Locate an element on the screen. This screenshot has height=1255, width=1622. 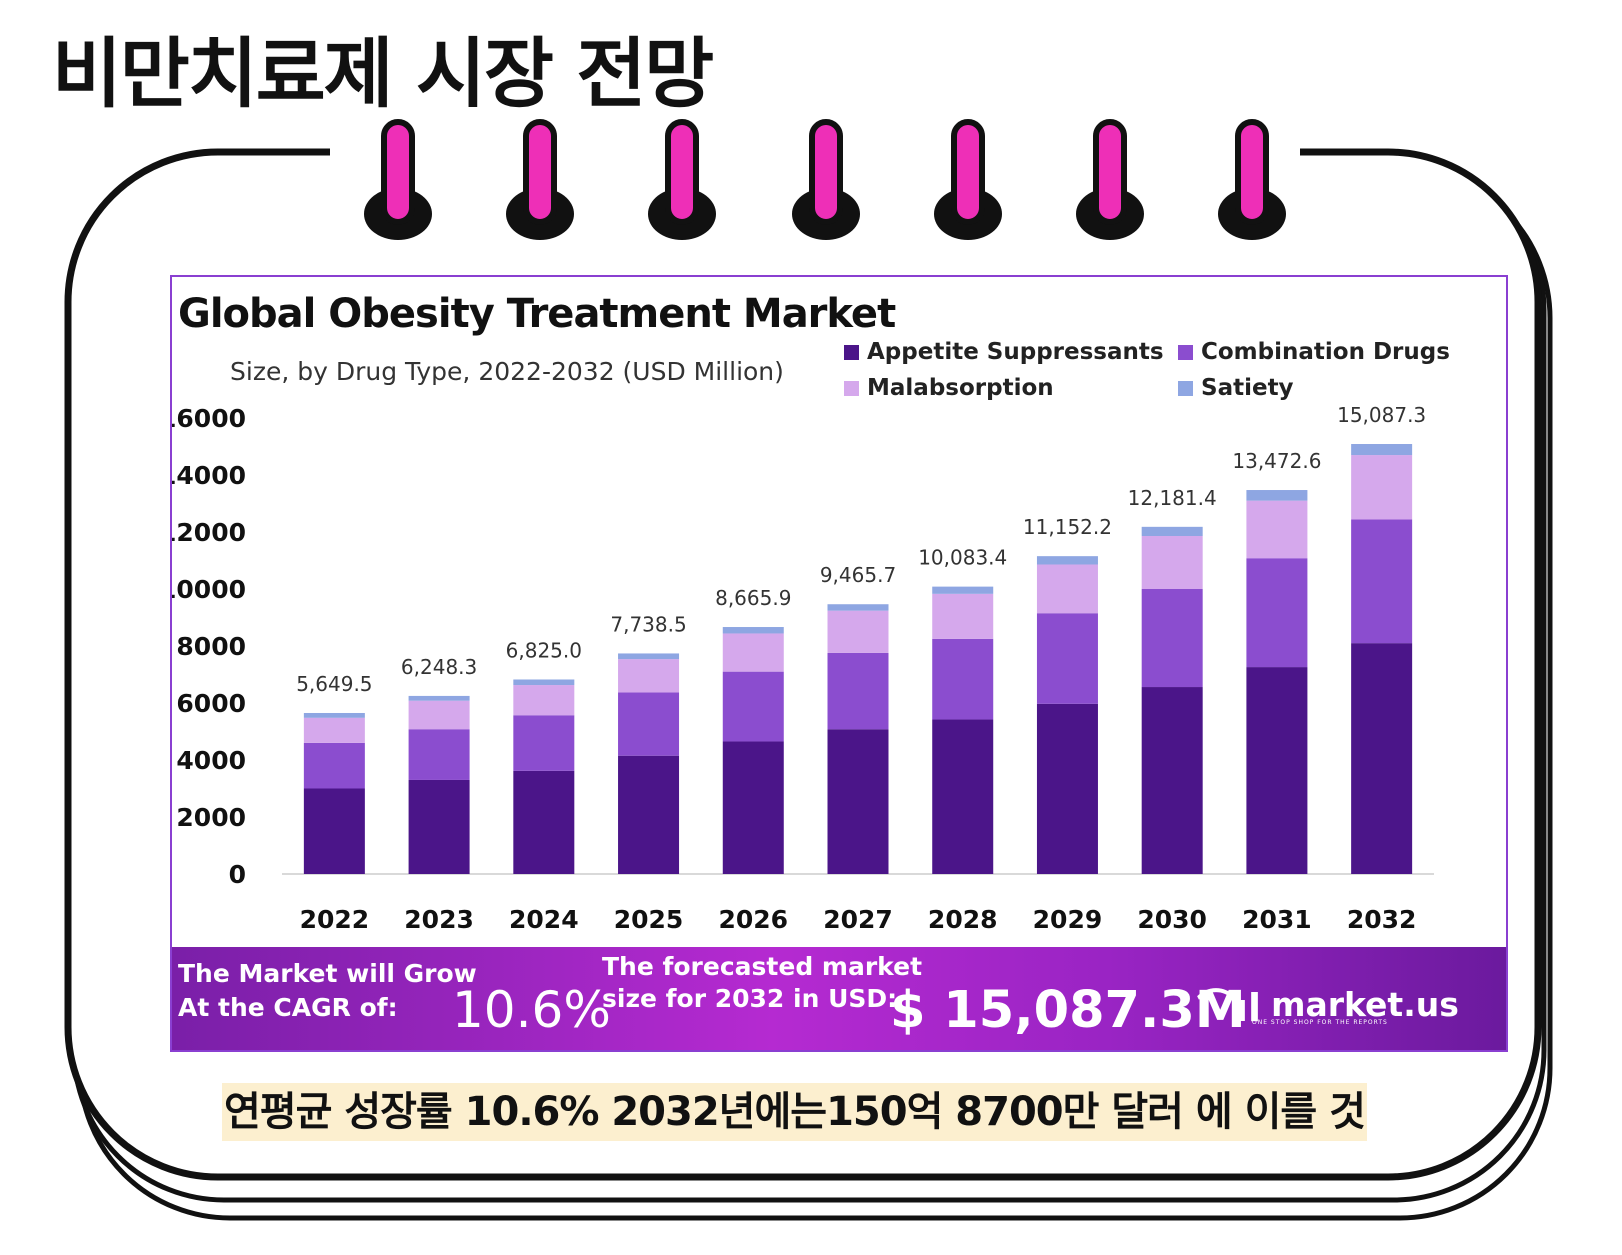
legend-swatch-malabsorption is located at coordinates (851, 388).